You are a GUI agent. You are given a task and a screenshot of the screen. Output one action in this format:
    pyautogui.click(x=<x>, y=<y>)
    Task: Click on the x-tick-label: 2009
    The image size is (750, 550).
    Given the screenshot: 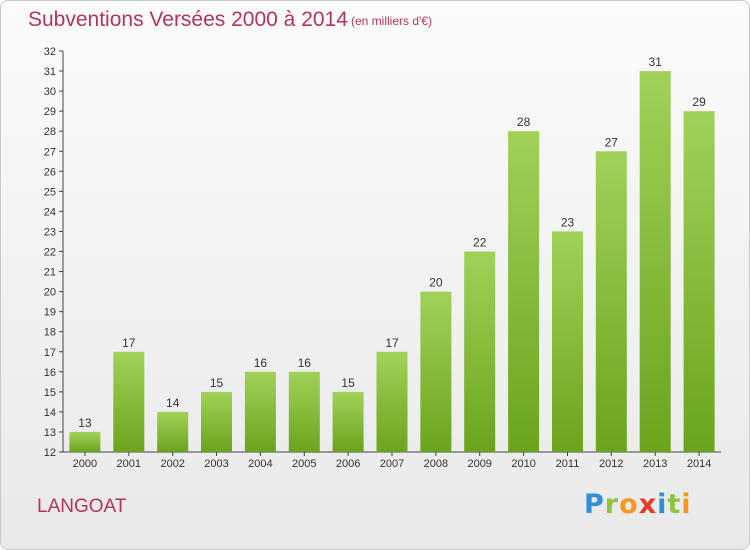 What is the action you would take?
    pyautogui.click(x=479, y=464)
    